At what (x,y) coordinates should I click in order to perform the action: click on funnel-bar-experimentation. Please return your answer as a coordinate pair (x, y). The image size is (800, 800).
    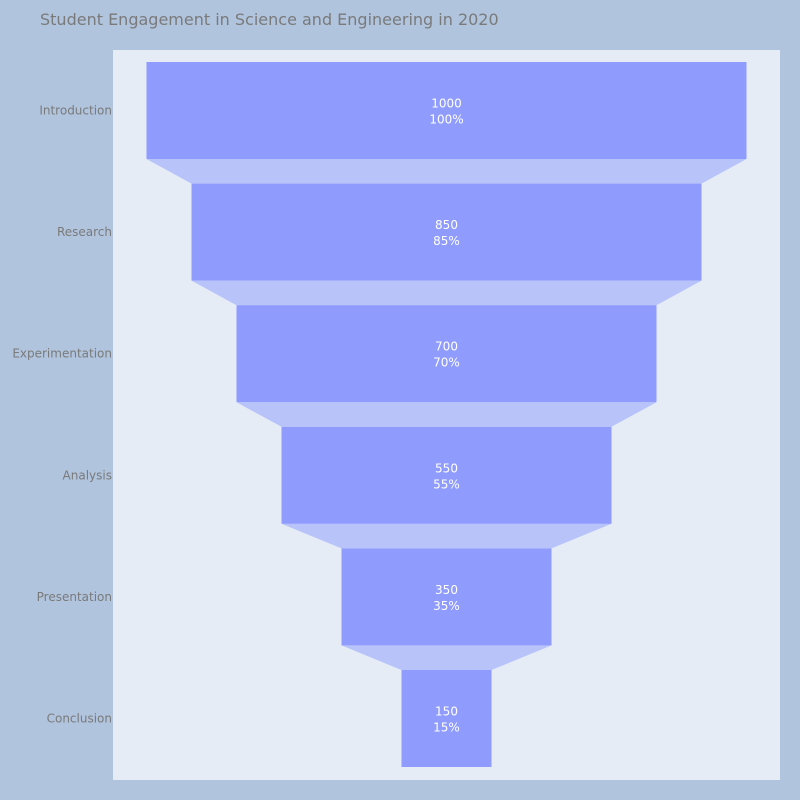
    Looking at the image, I should click on (446, 354).